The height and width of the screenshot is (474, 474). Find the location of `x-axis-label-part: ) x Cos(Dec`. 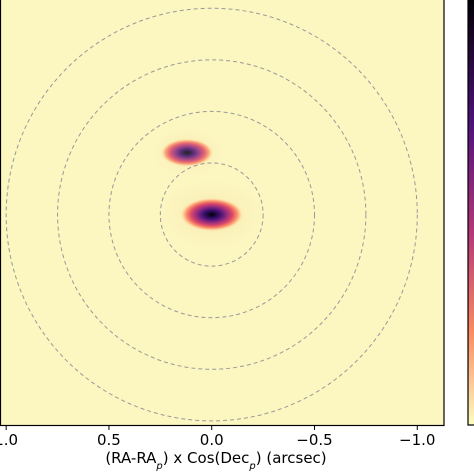

x-axis-label-part: ) x Cos(Dec is located at coordinates (206, 458).